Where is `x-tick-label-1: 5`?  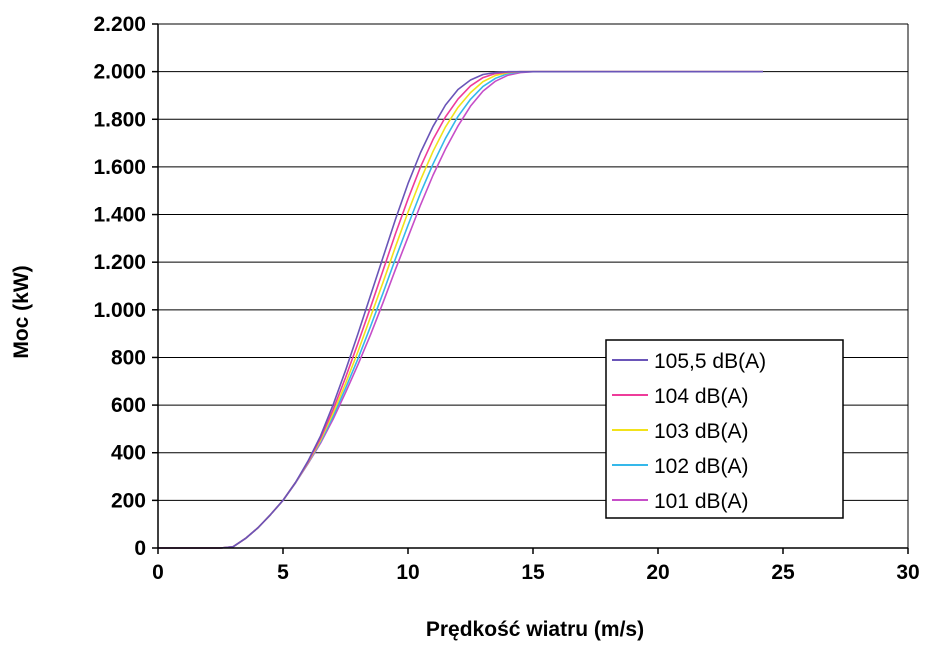 x-tick-label-1: 5 is located at coordinates (283, 572).